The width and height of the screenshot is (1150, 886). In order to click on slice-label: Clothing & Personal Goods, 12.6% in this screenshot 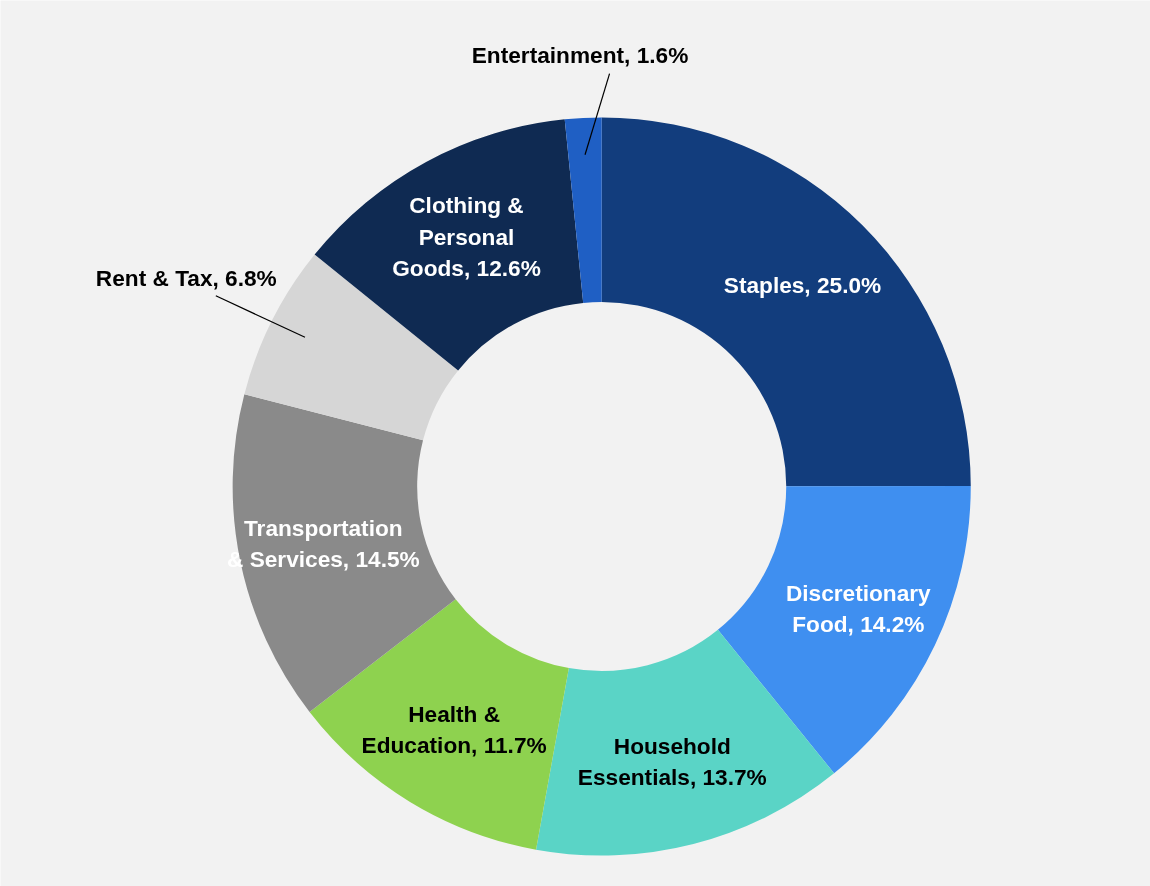, I will do `click(466, 236)`.